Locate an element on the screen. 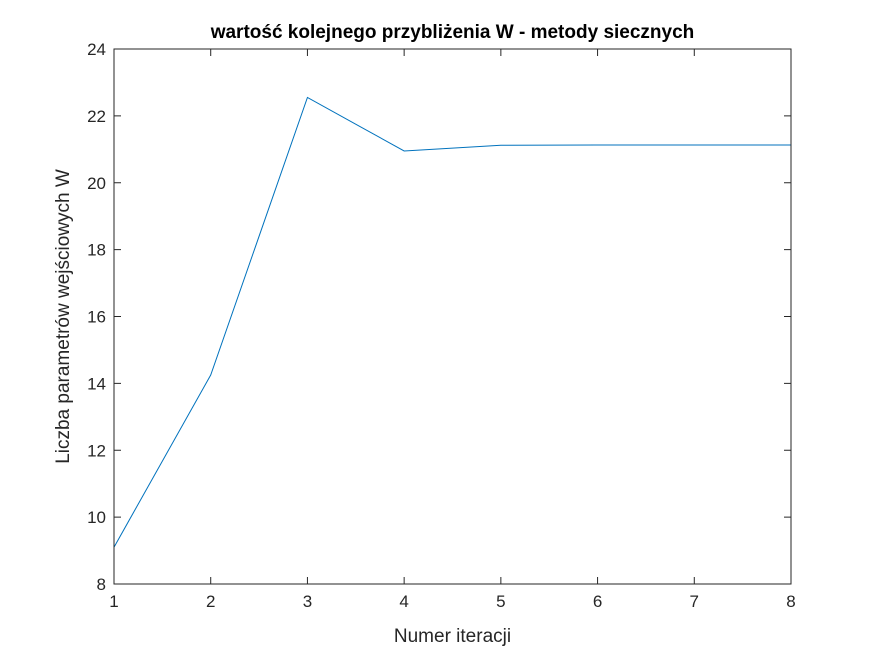 The image size is (875, 656). y-tick-label: 10 is located at coordinates (96, 517).